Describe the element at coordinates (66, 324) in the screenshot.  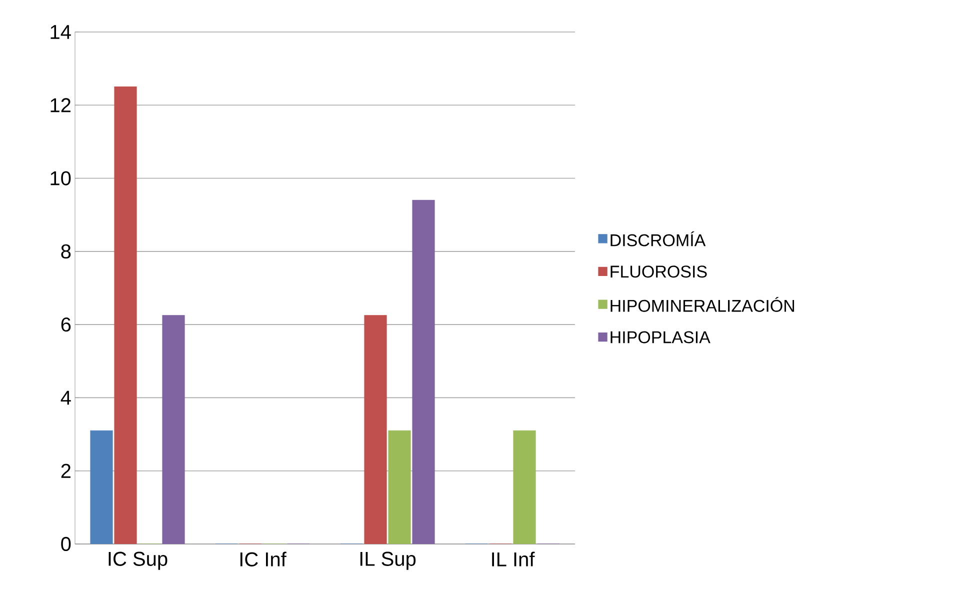
I see `y-tick-label: 6` at that location.